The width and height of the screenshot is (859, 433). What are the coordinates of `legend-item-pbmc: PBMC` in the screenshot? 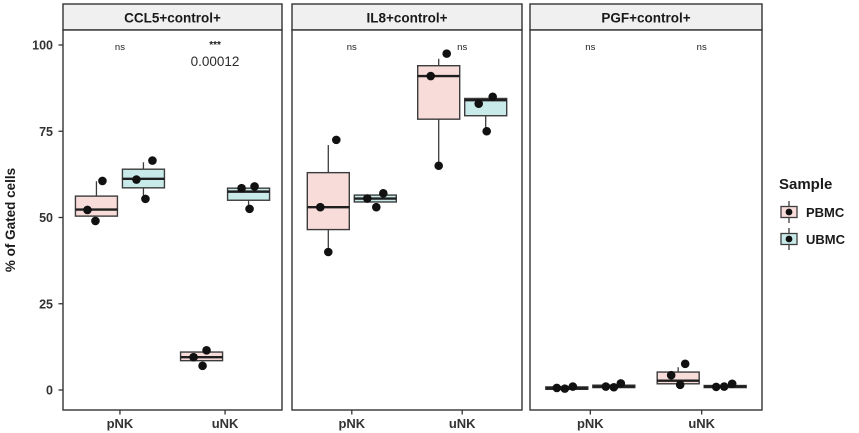 It's located at (812, 212).